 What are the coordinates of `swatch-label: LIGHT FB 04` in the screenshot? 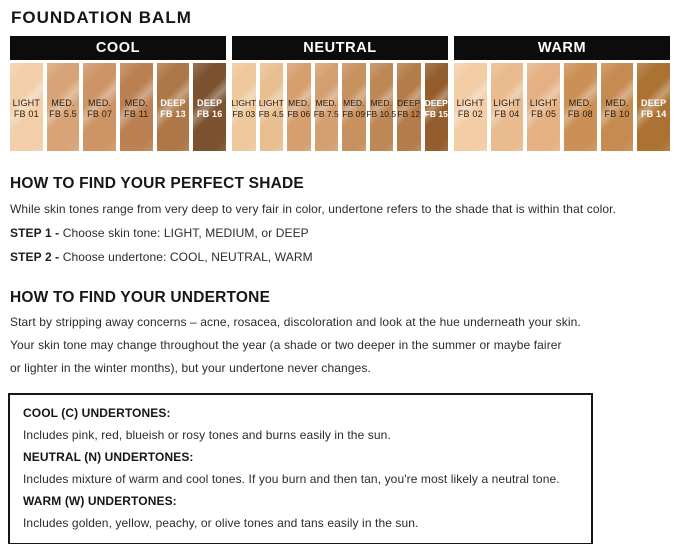 It's located at (507, 108).